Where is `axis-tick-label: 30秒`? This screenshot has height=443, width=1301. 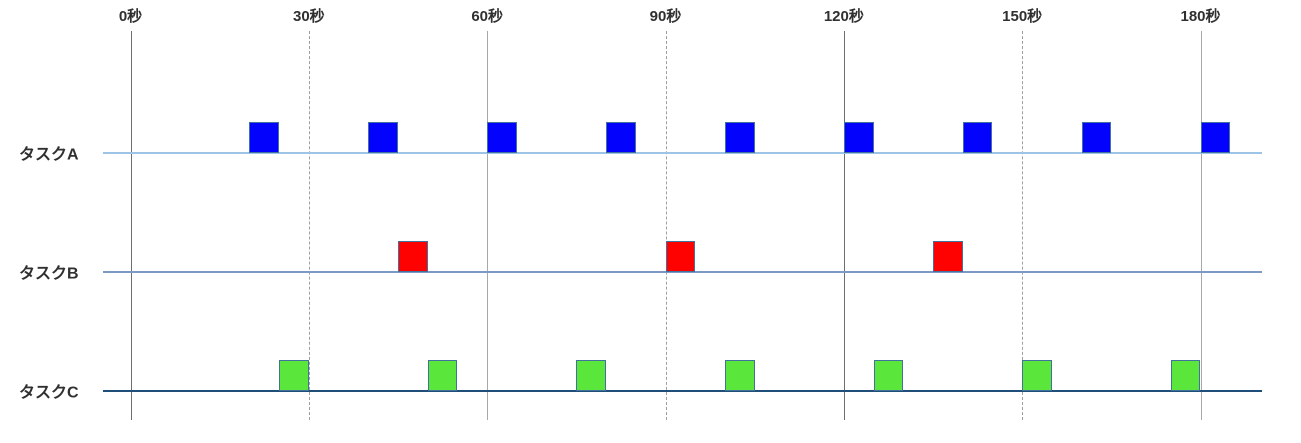
axis-tick-label: 30秒 is located at coordinates (308, 16).